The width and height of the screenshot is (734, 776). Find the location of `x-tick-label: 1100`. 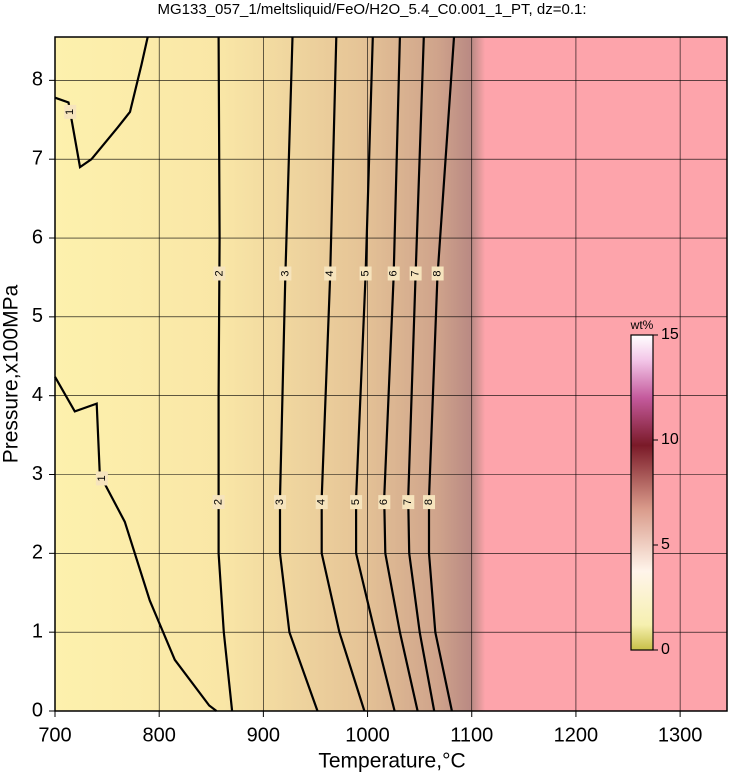

x-tick-label: 1100 is located at coordinates (471, 735).